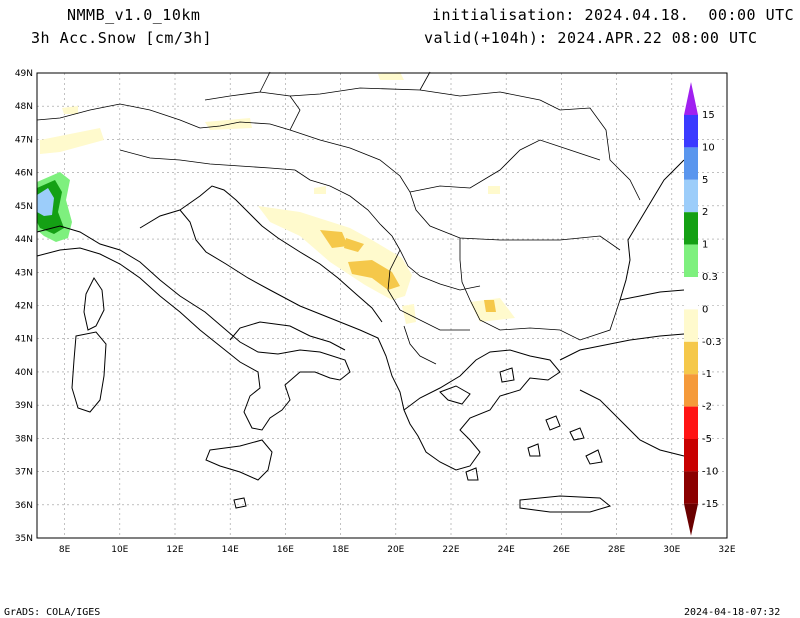 The image size is (800, 618). Describe the element at coordinates (561, 550) in the screenshot. I see `lon-label: 26E` at that location.